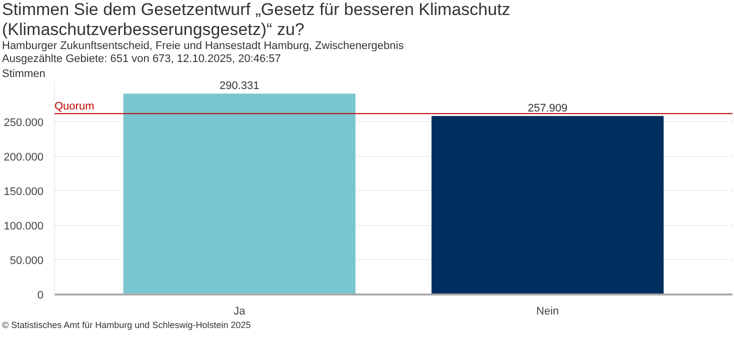 This screenshot has height=352, width=734. What do you see at coordinates (24, 192) in the screenshot?
I see `y-tick-label: 150.000` at bounding box center [24, 192].